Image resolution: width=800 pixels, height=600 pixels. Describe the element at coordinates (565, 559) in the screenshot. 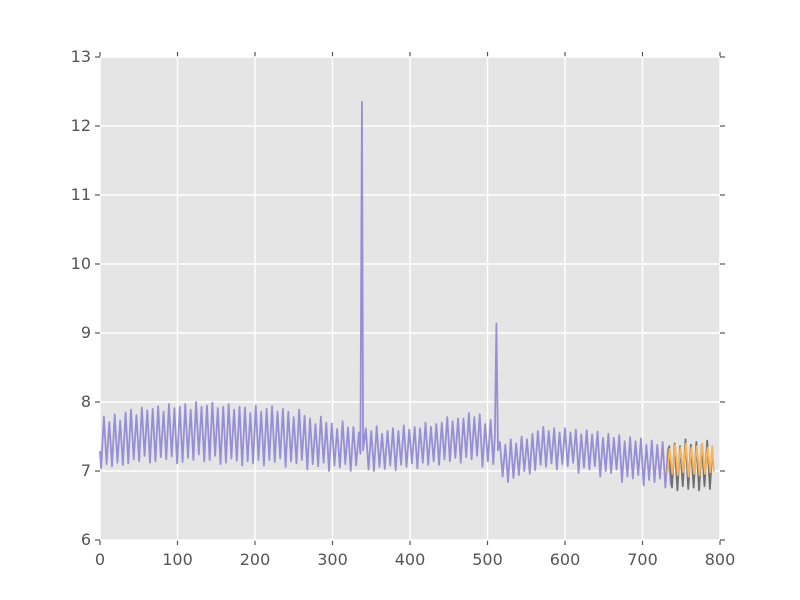

I see `x-tick-label: 600` at that location.